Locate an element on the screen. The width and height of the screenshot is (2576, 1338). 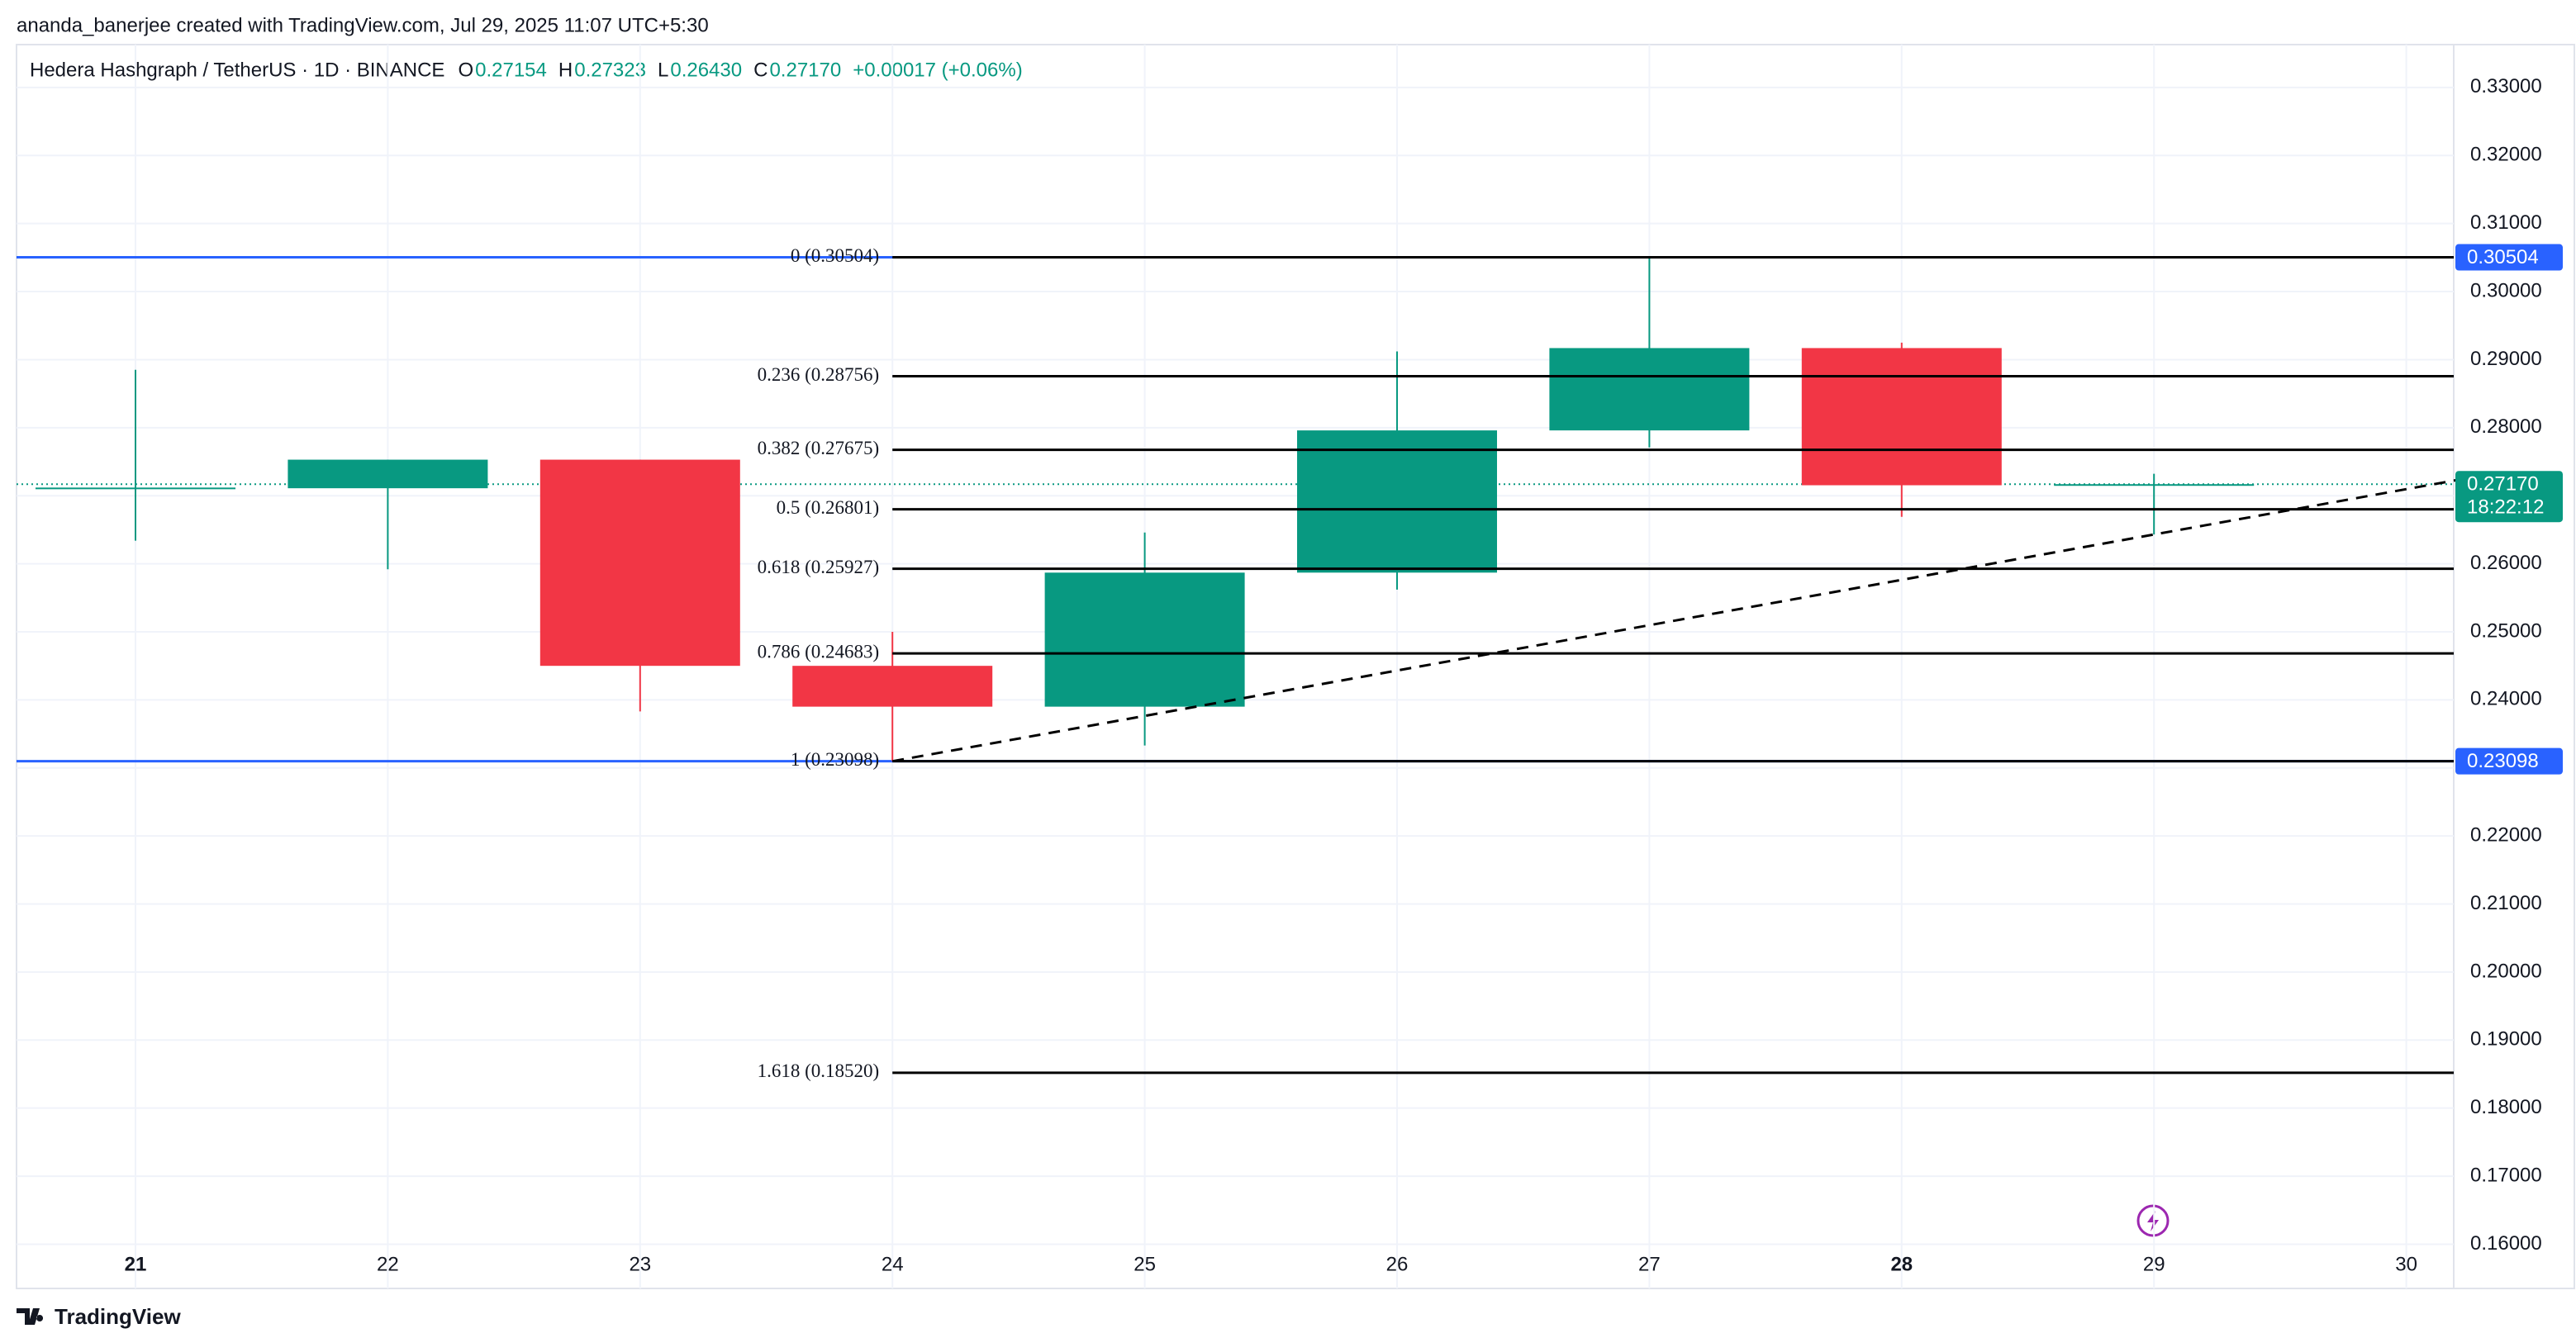
x-tick-label: 23 is located at coordinates (640, 1264).